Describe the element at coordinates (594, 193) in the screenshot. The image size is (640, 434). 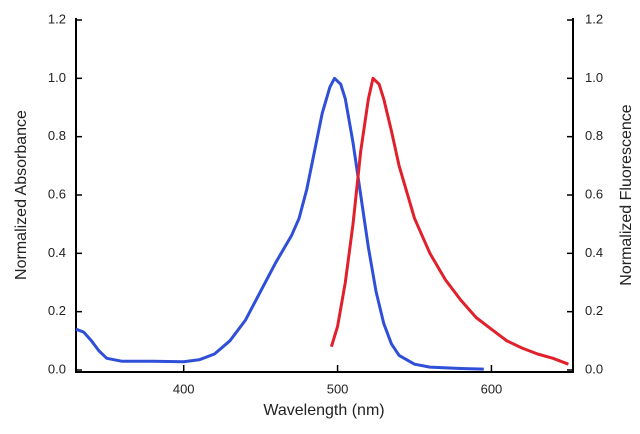
I see `y2-tick-label: 0.6` at that location.